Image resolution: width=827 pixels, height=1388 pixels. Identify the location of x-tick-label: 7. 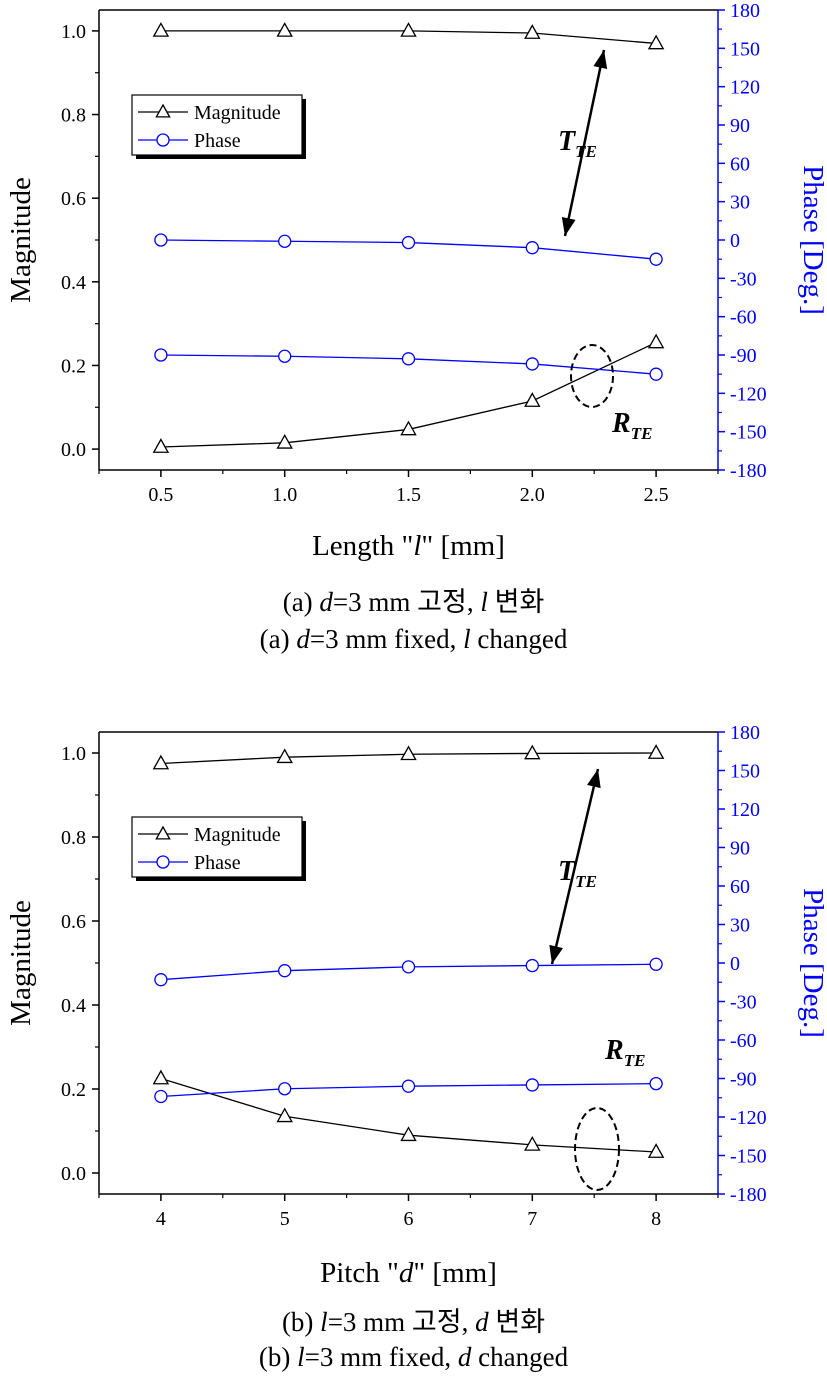
(532, 1219).